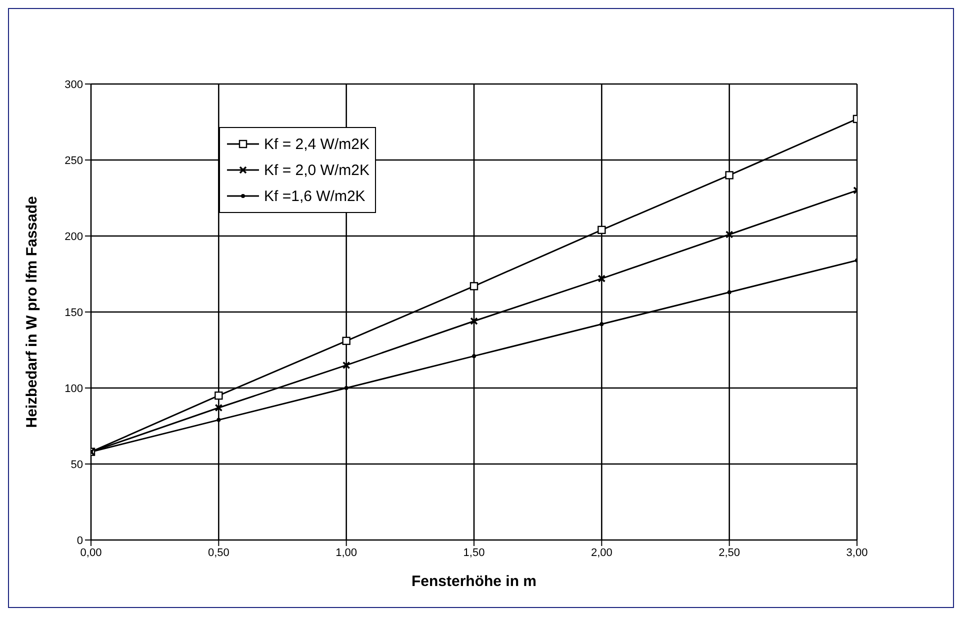  I want to click on x-axis-title: Fensterhöhe in m, so click(474, 581).